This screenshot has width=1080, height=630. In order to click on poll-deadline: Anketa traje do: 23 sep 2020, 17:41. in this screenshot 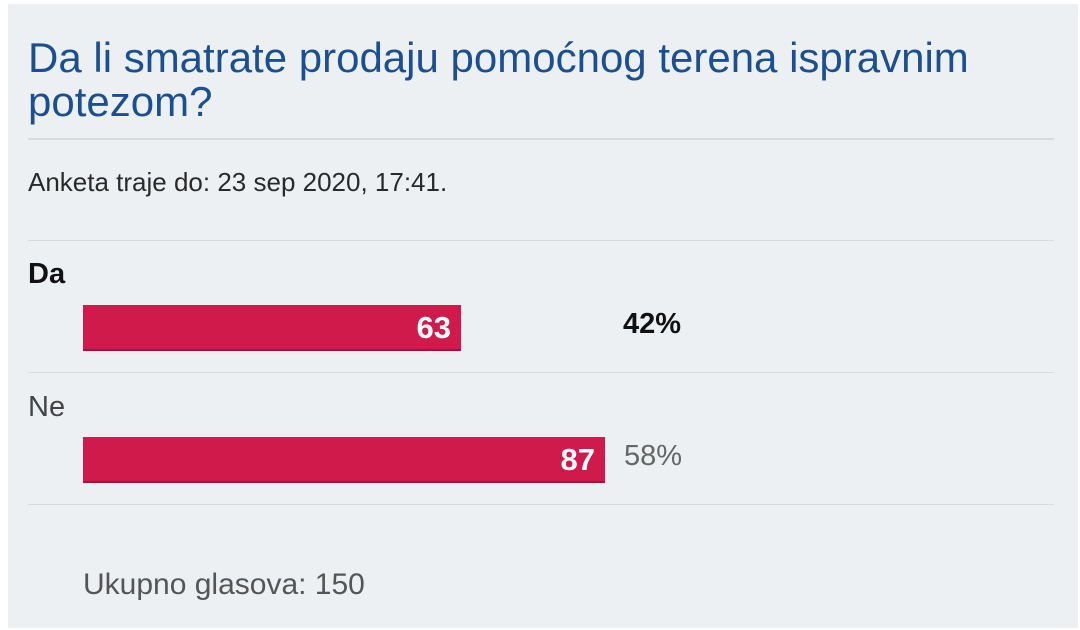, I will do `click(238, 182)`.